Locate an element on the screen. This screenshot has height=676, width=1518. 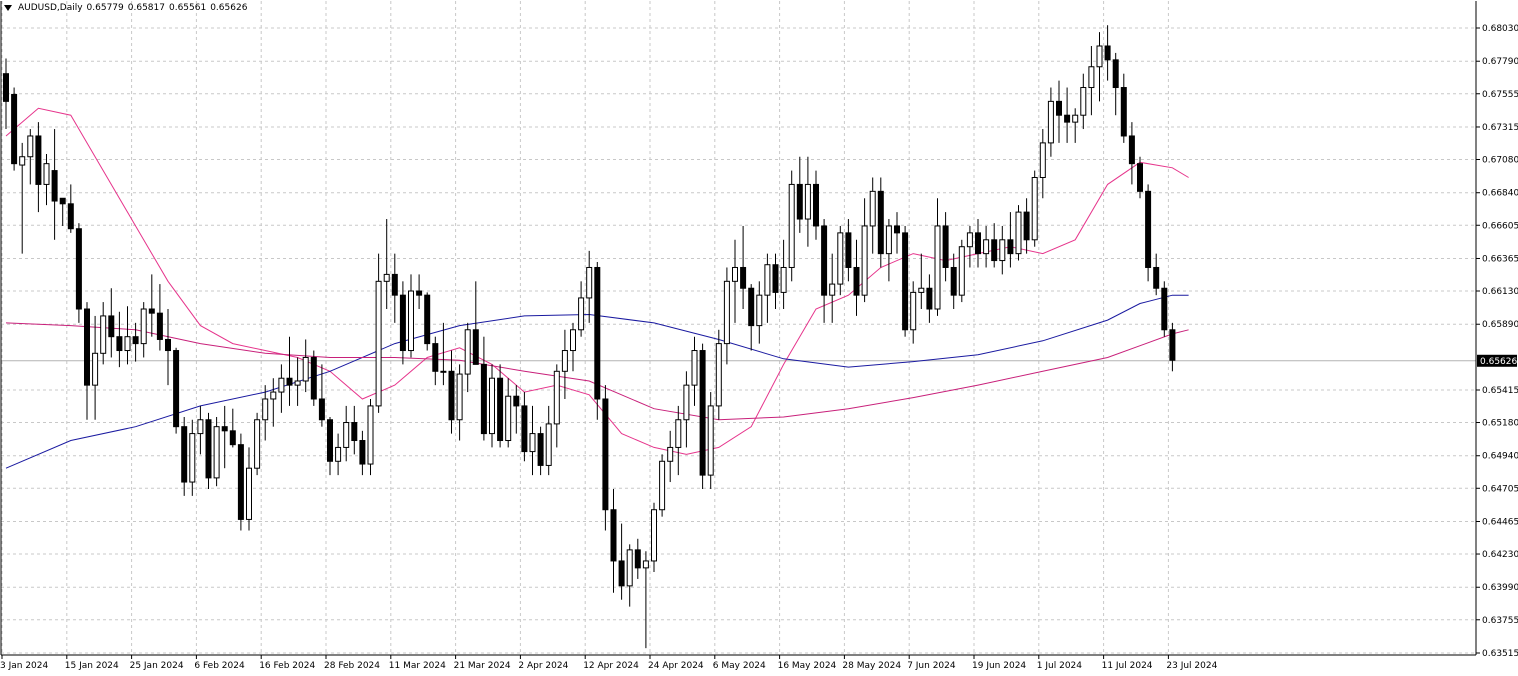
y-tick-label: 0.64465 is located at coordinates (1500, 522).